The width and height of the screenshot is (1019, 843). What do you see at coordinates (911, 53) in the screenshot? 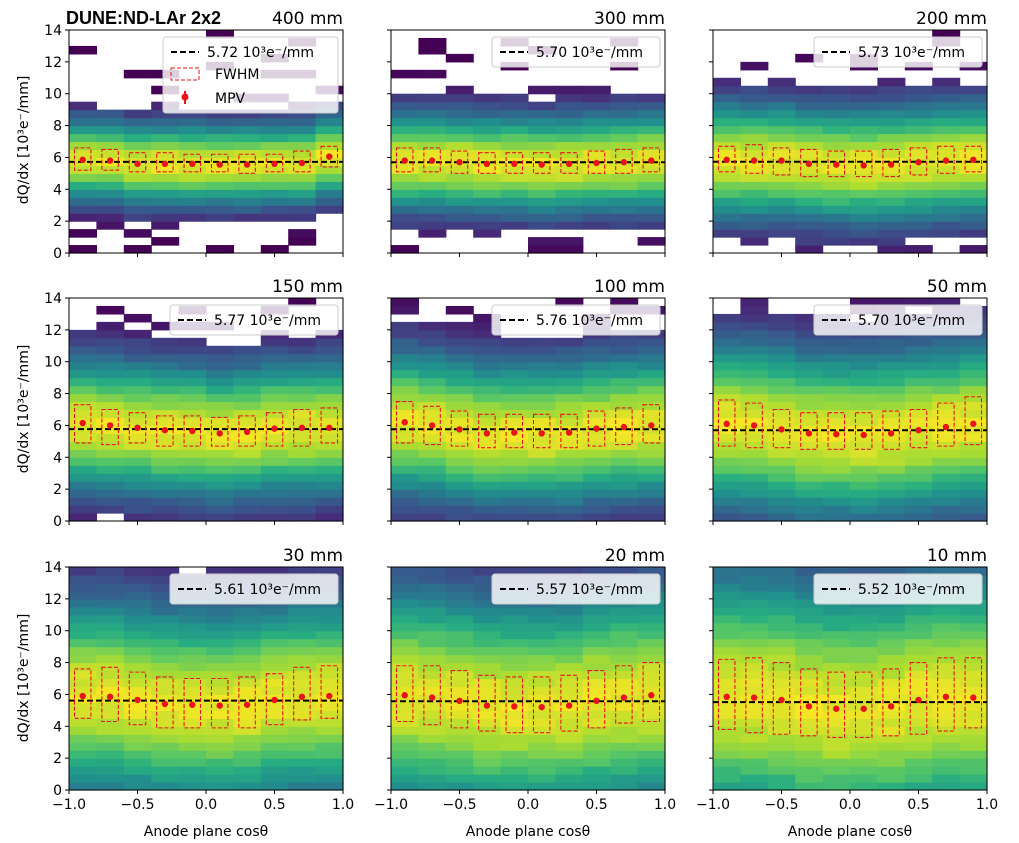
I see `legend-fit-value: 5.73 10³e⁻/mm` at bounding box center [911, 53].